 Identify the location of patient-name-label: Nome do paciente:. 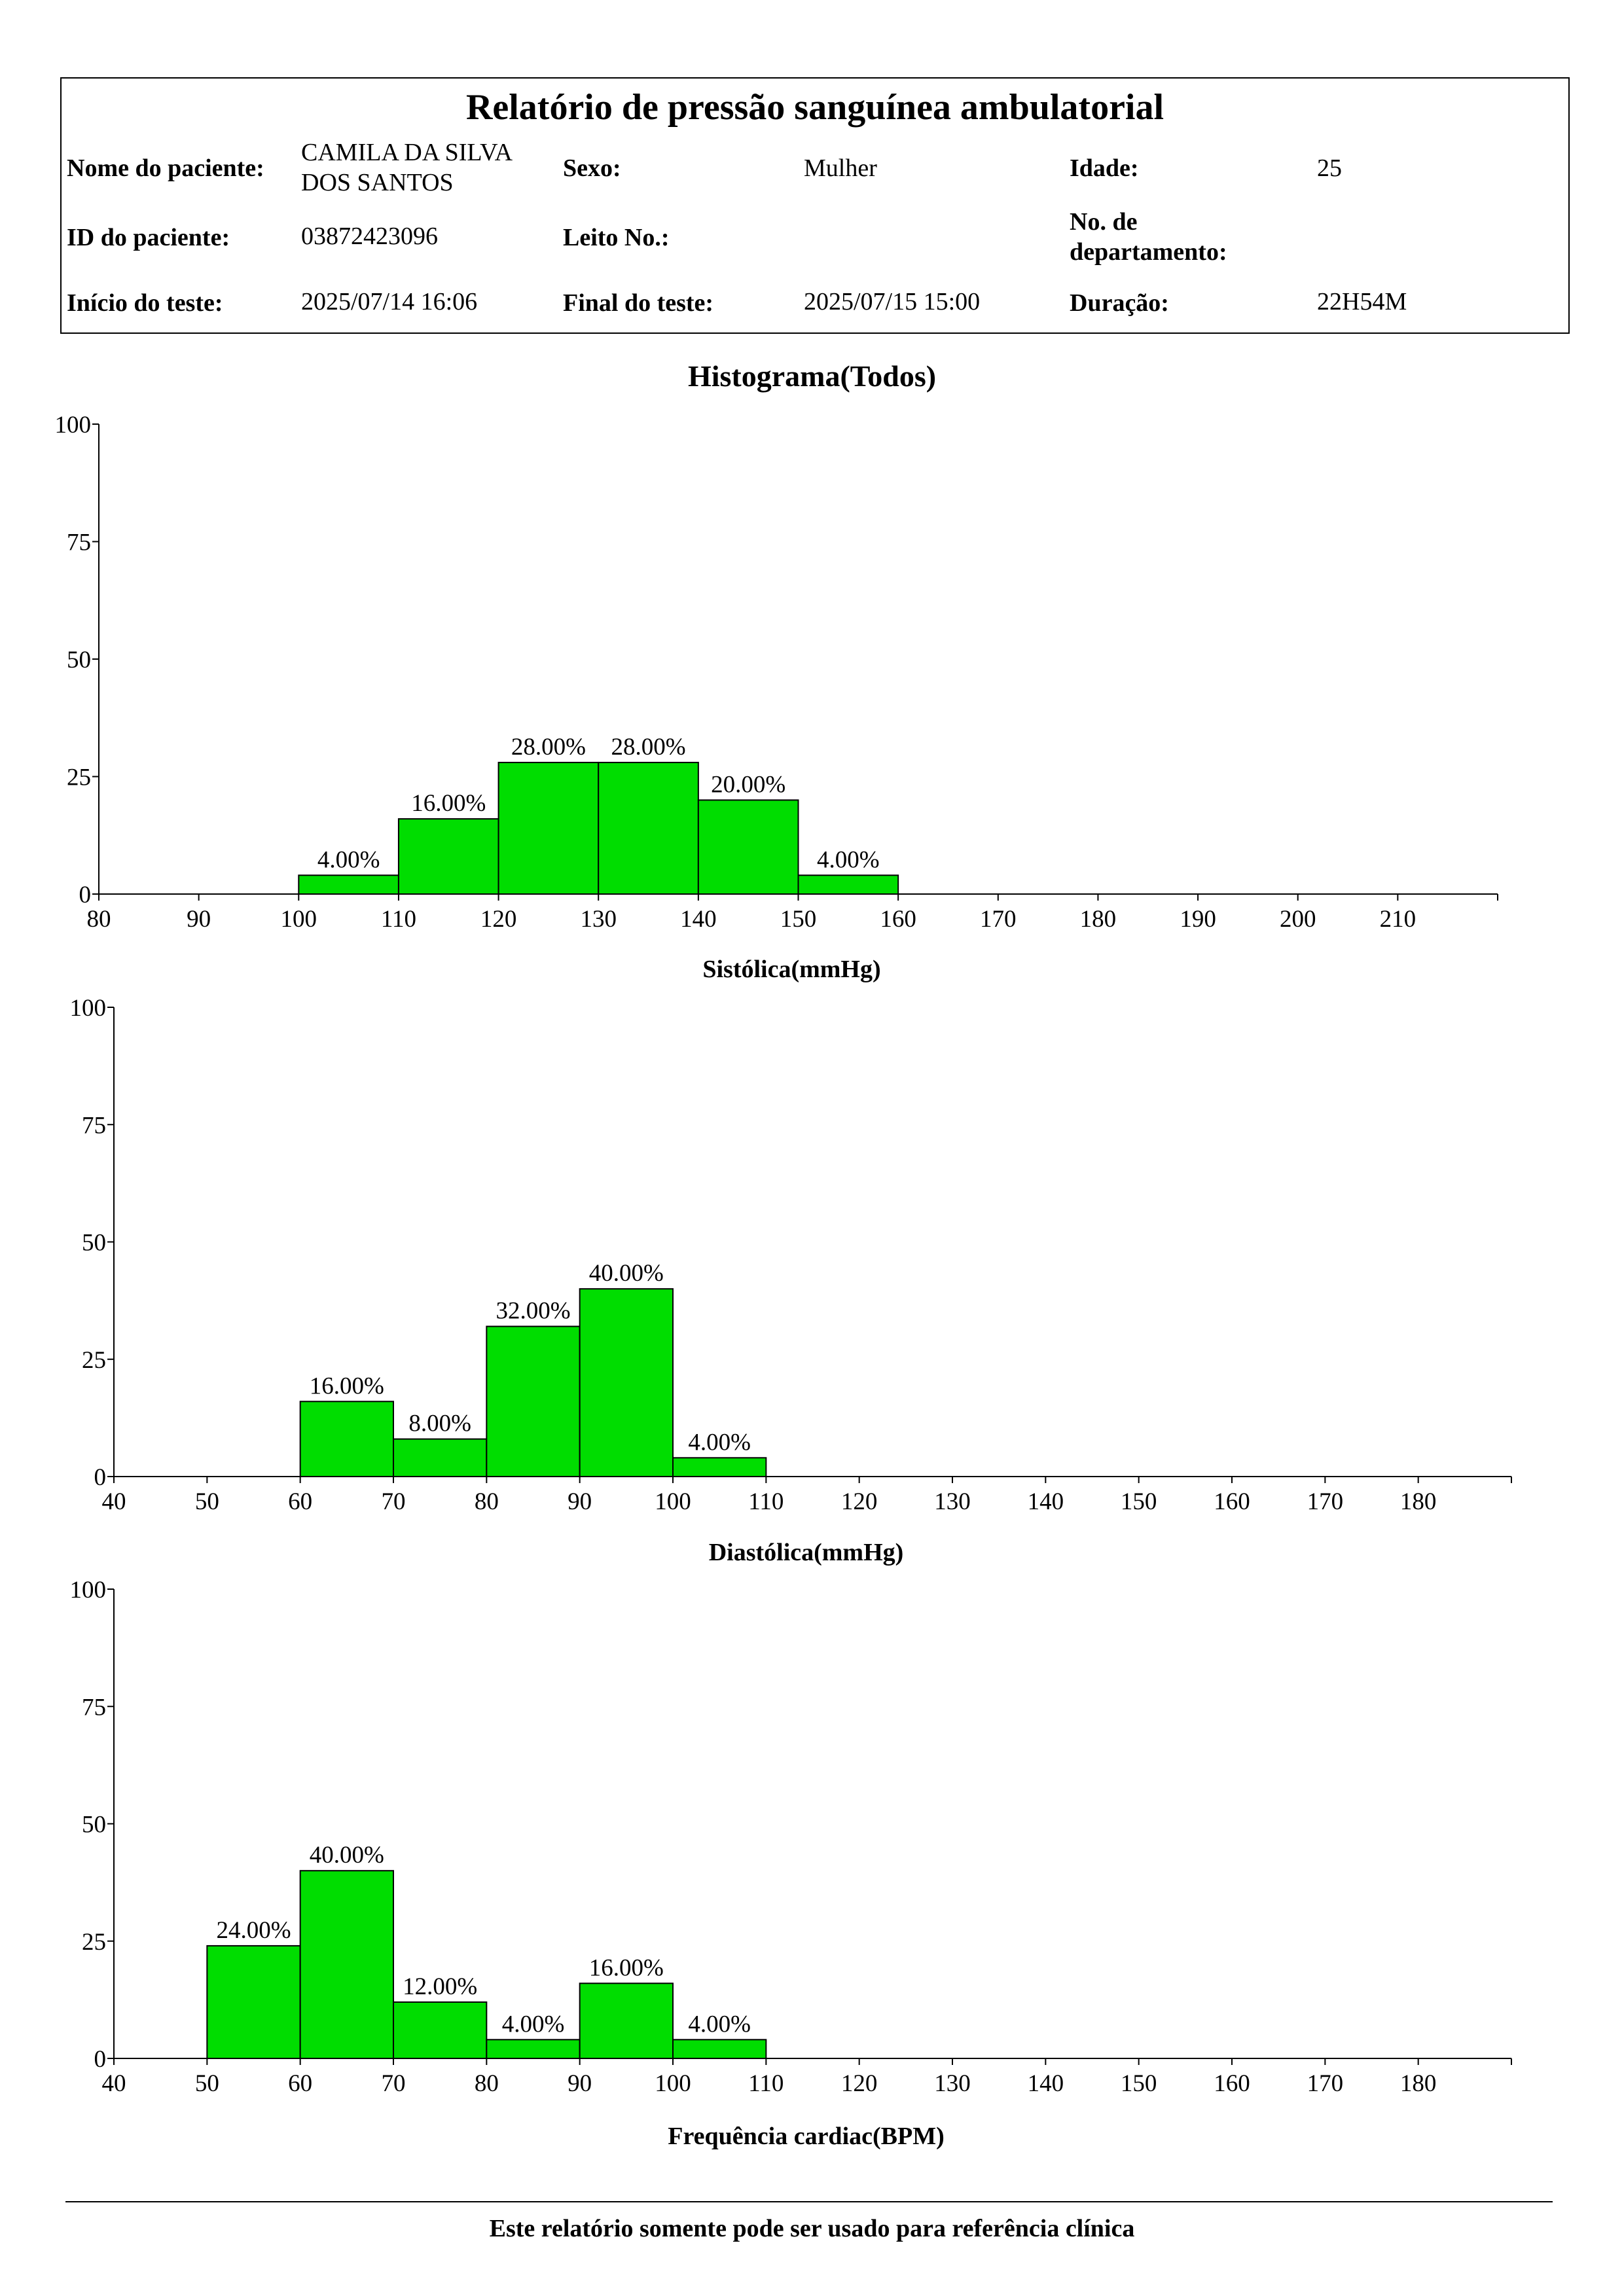
(165, 168).